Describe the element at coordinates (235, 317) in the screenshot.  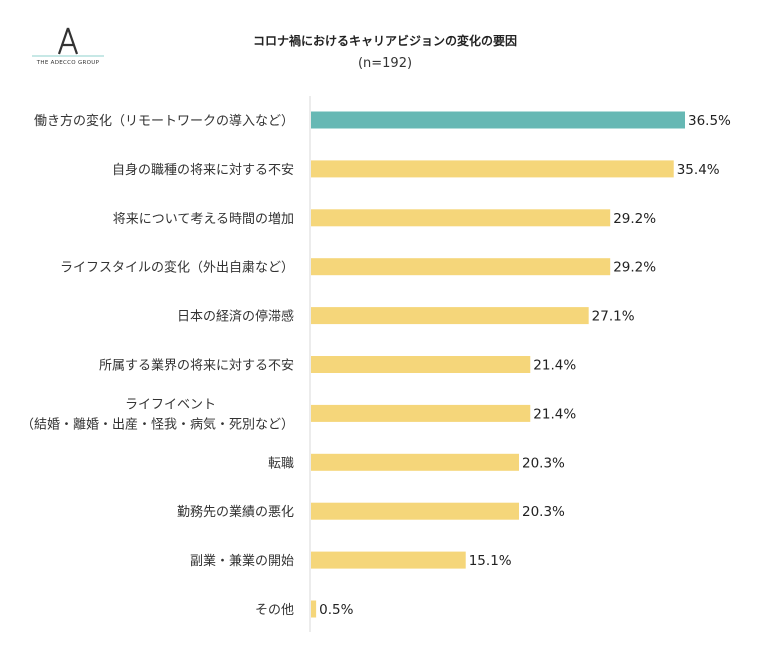
I see `category-label: 日本の経済の停滞感` at that location.